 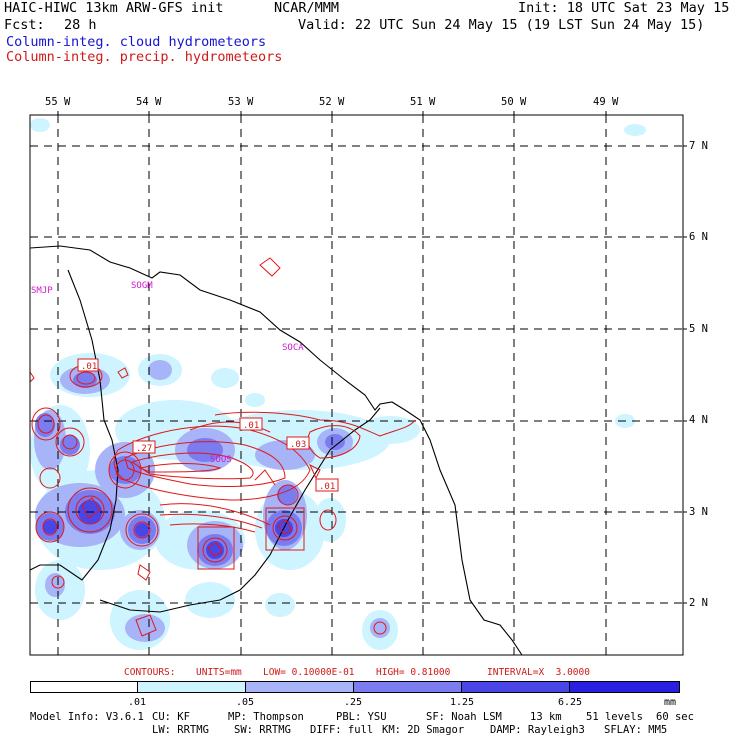 What do you see at coordinates (698, 420) in the screenshot?
I see `lat-label: 4 N` at bounding box center [698, 420].